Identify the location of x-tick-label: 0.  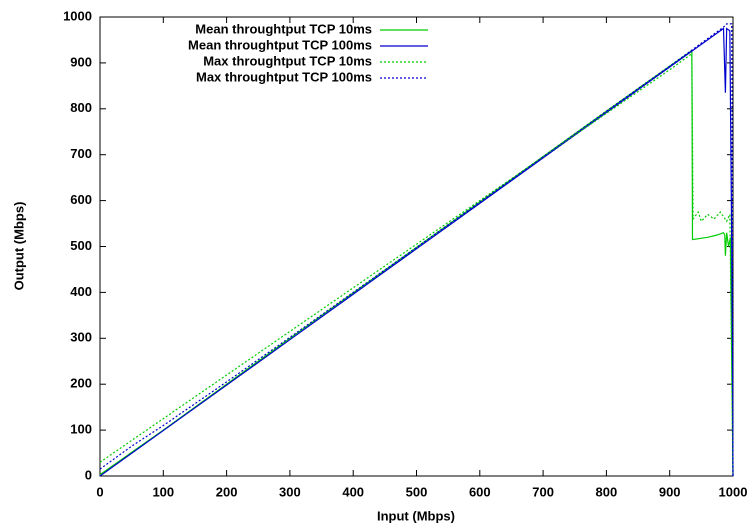
(99, 491).